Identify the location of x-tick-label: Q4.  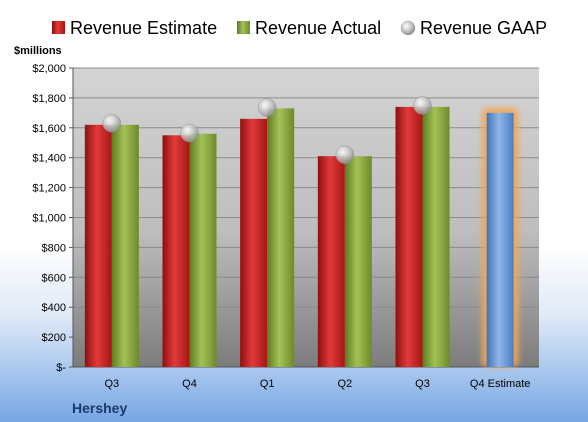
(189, 384).